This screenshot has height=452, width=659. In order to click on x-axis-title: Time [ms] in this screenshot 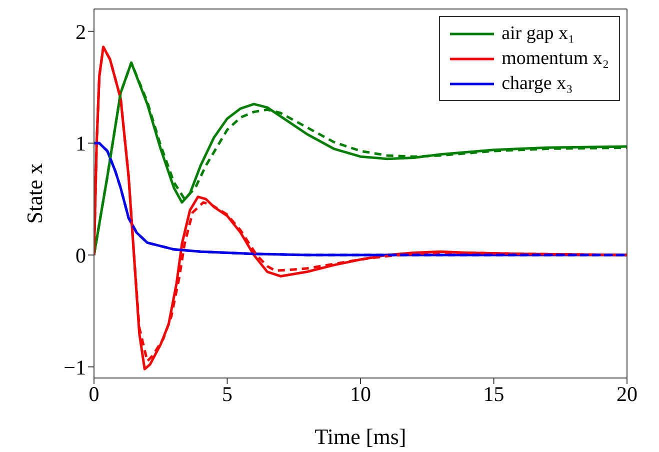, I will do `click(360, 436)`.